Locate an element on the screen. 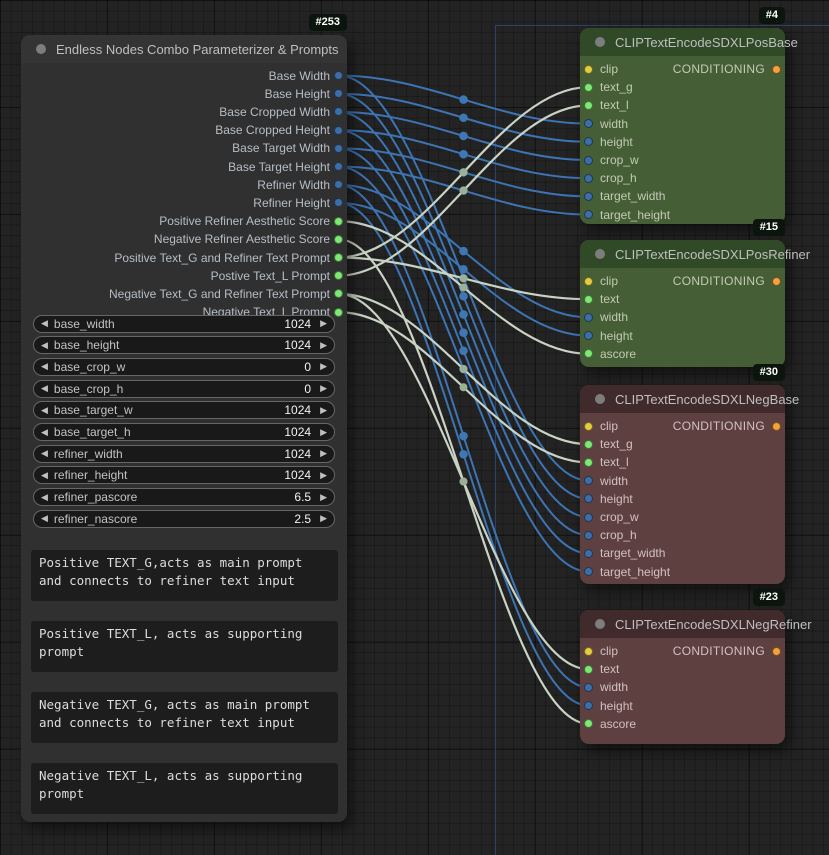  node-title-bar: CLIPTextEncodeSDXLNegRefiner is located at coordinates (696, 624).